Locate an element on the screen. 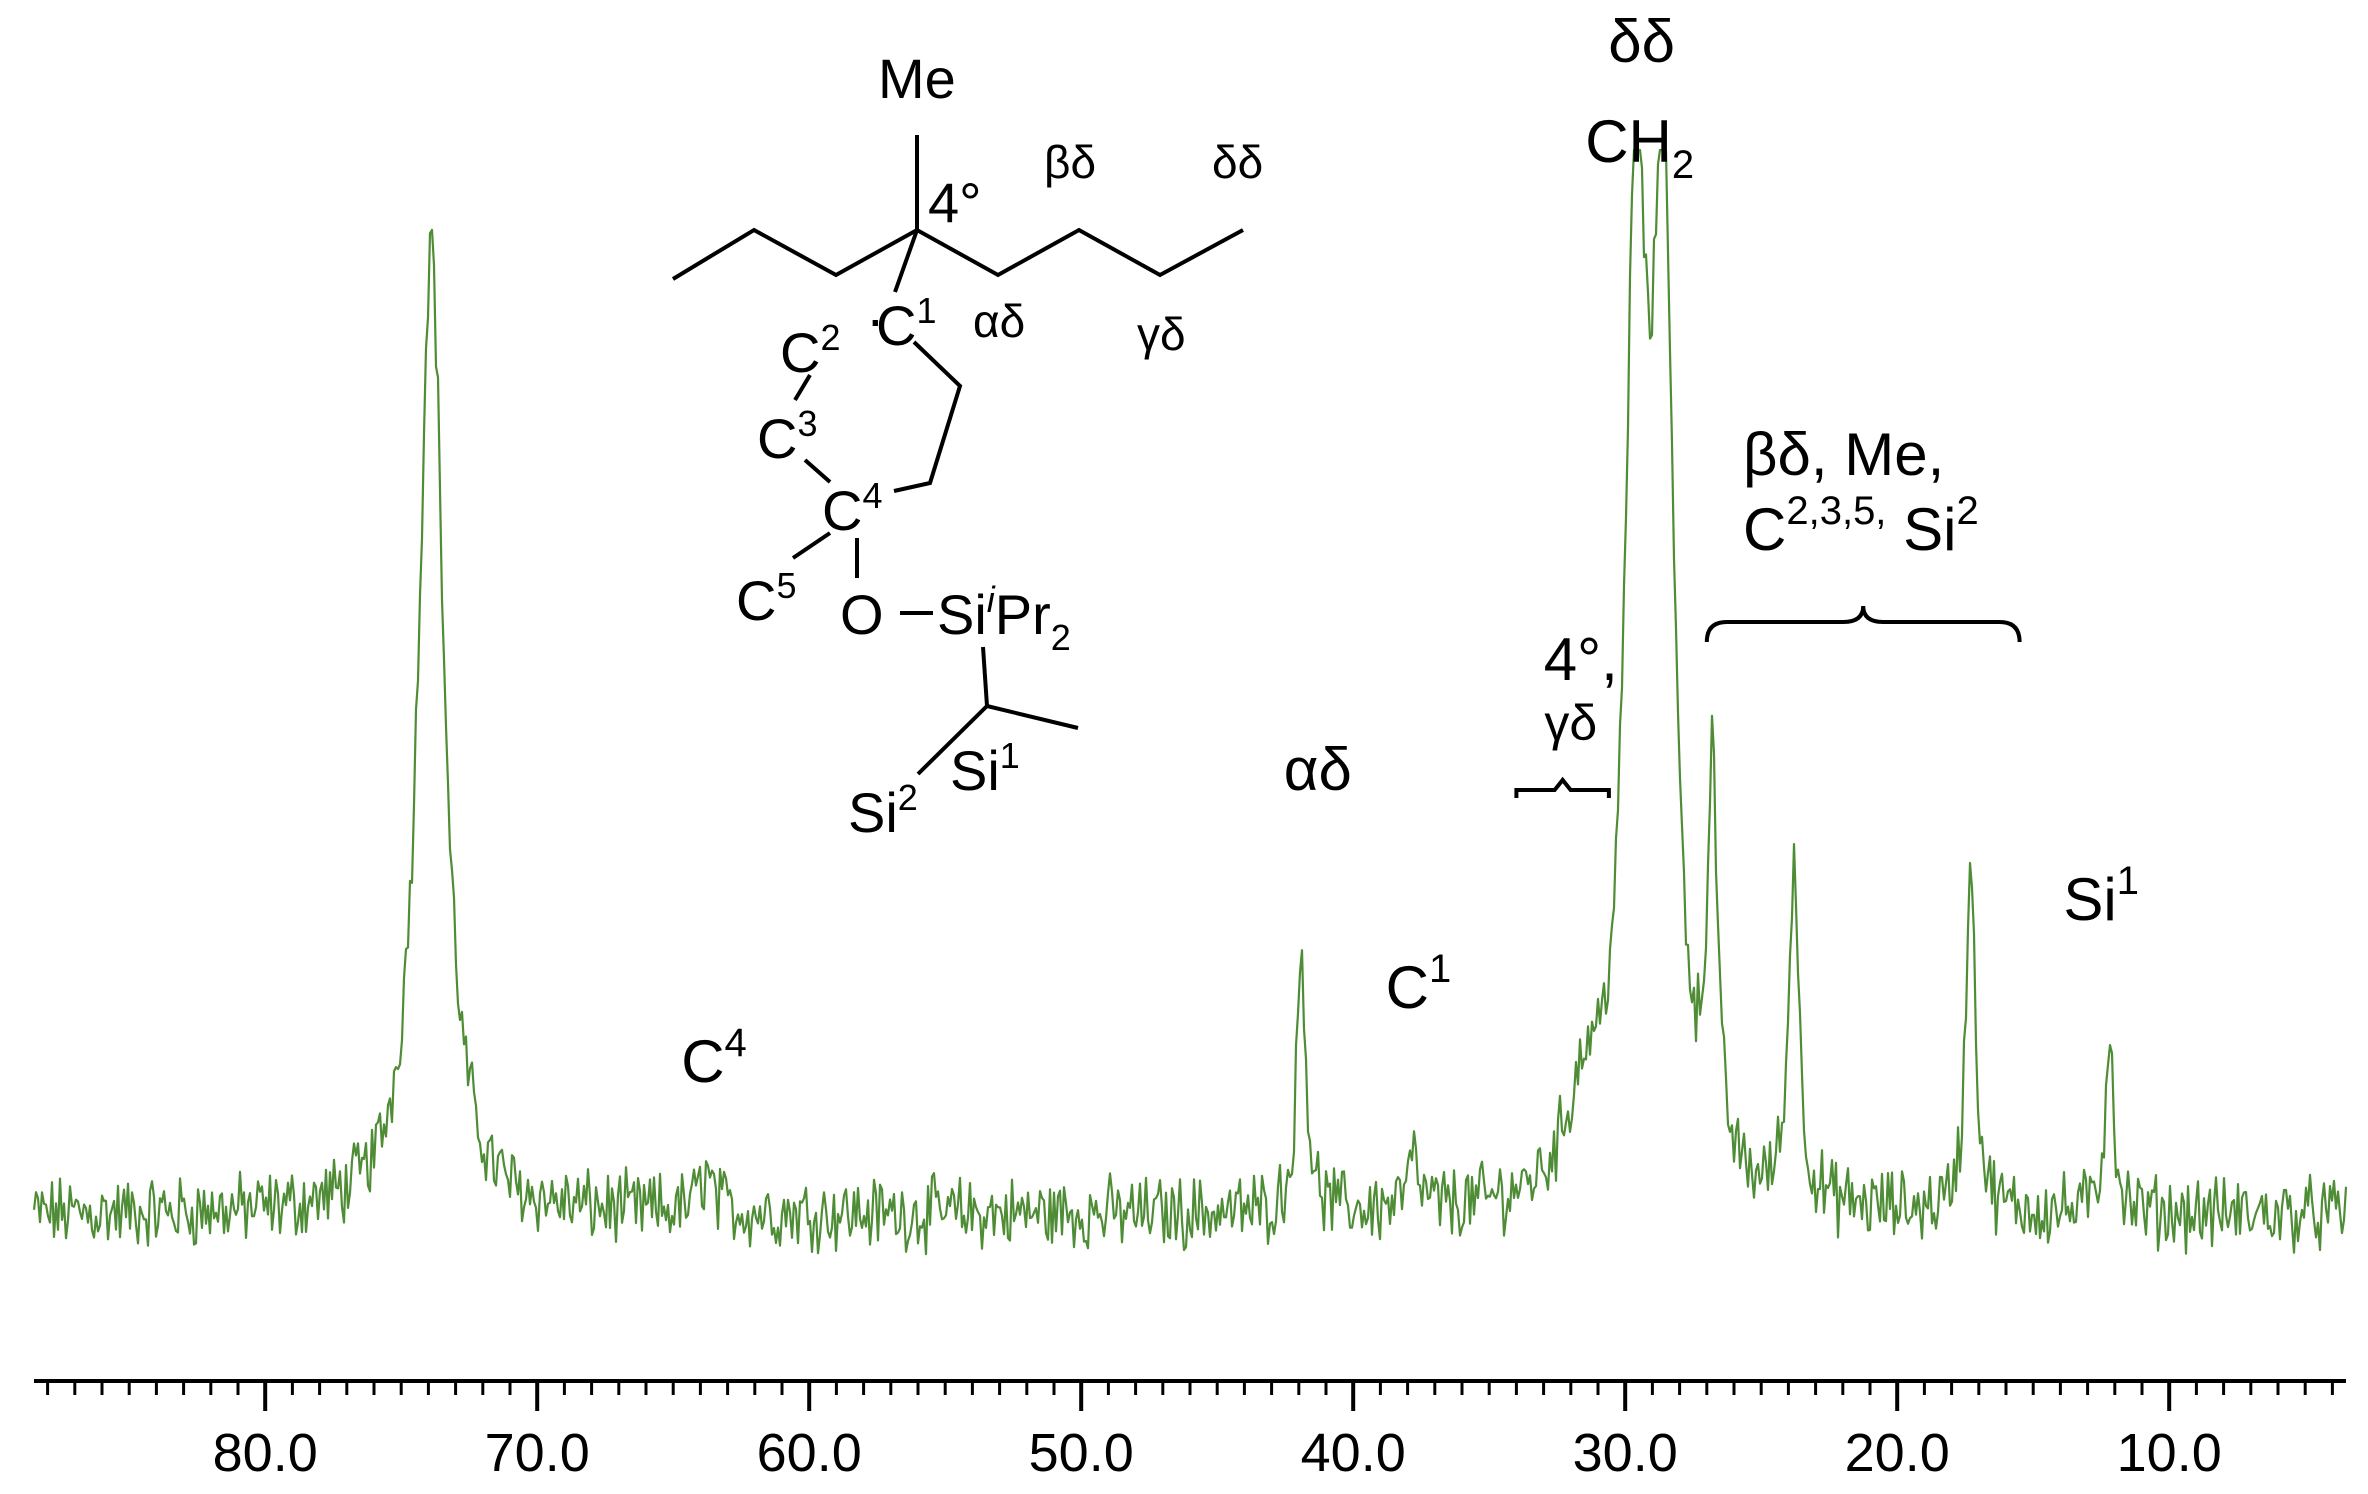 The height and width of the screenshot is (1494, 2368). c3-c4-bond is located at coordinates (817, 471).